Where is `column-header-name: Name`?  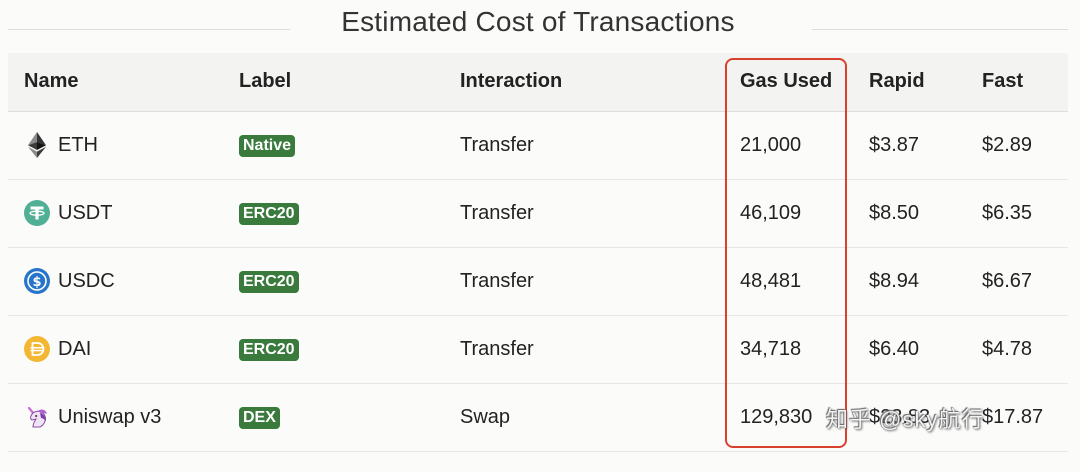
column-header-name: Name is located at coordinates (115, 82).